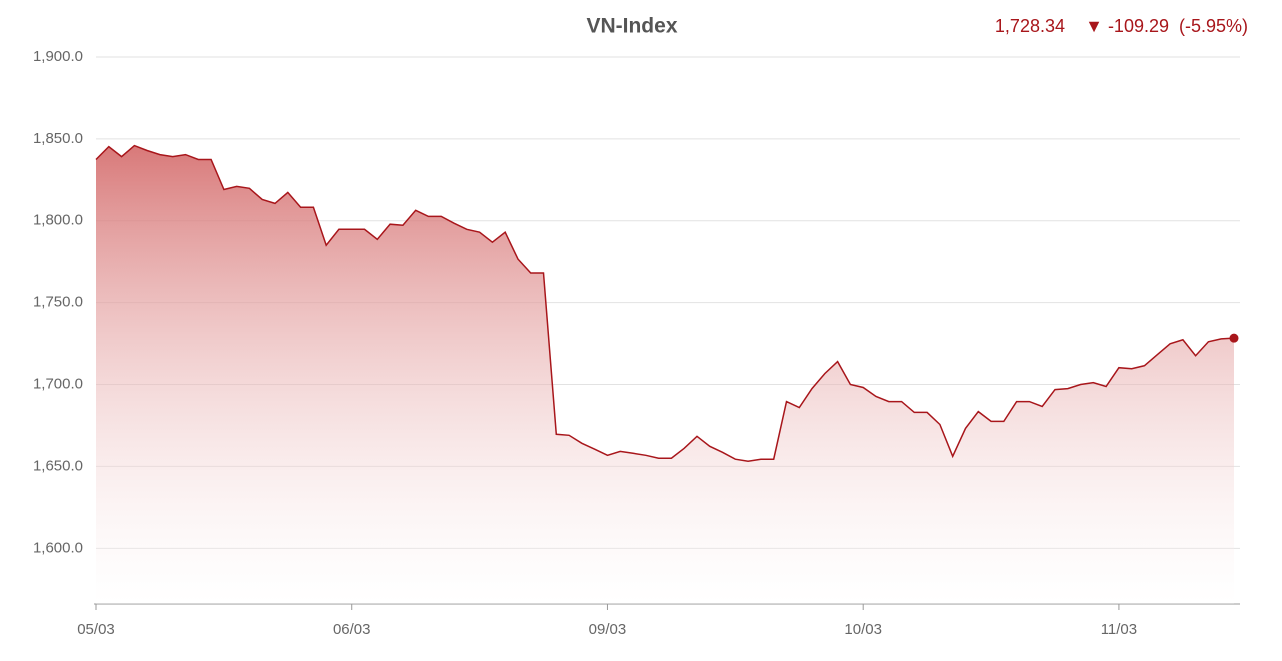 The image size is (1282, 661). Describe the element at coordinates (1030, 26) in the screenshot. I see `current-value: 1,728.34` at that location.